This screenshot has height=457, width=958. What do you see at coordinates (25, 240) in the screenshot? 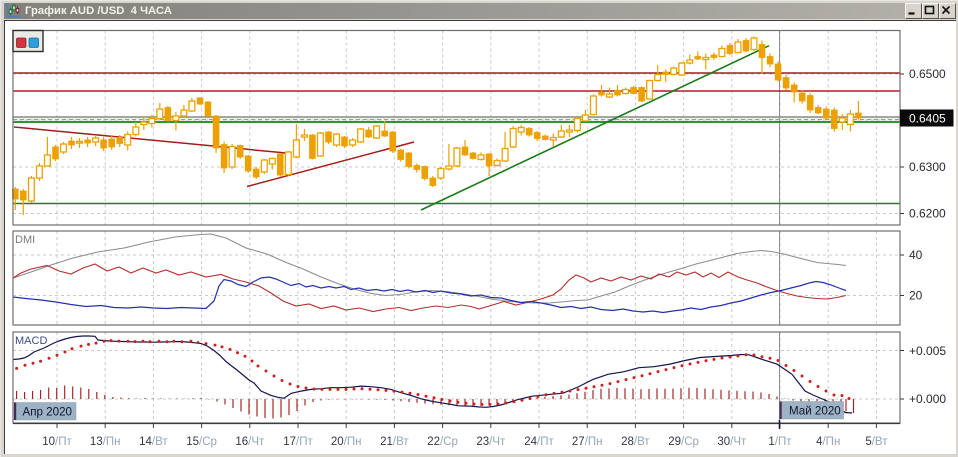
I see `svg-text: DMI` at bounding box center [25, 240].